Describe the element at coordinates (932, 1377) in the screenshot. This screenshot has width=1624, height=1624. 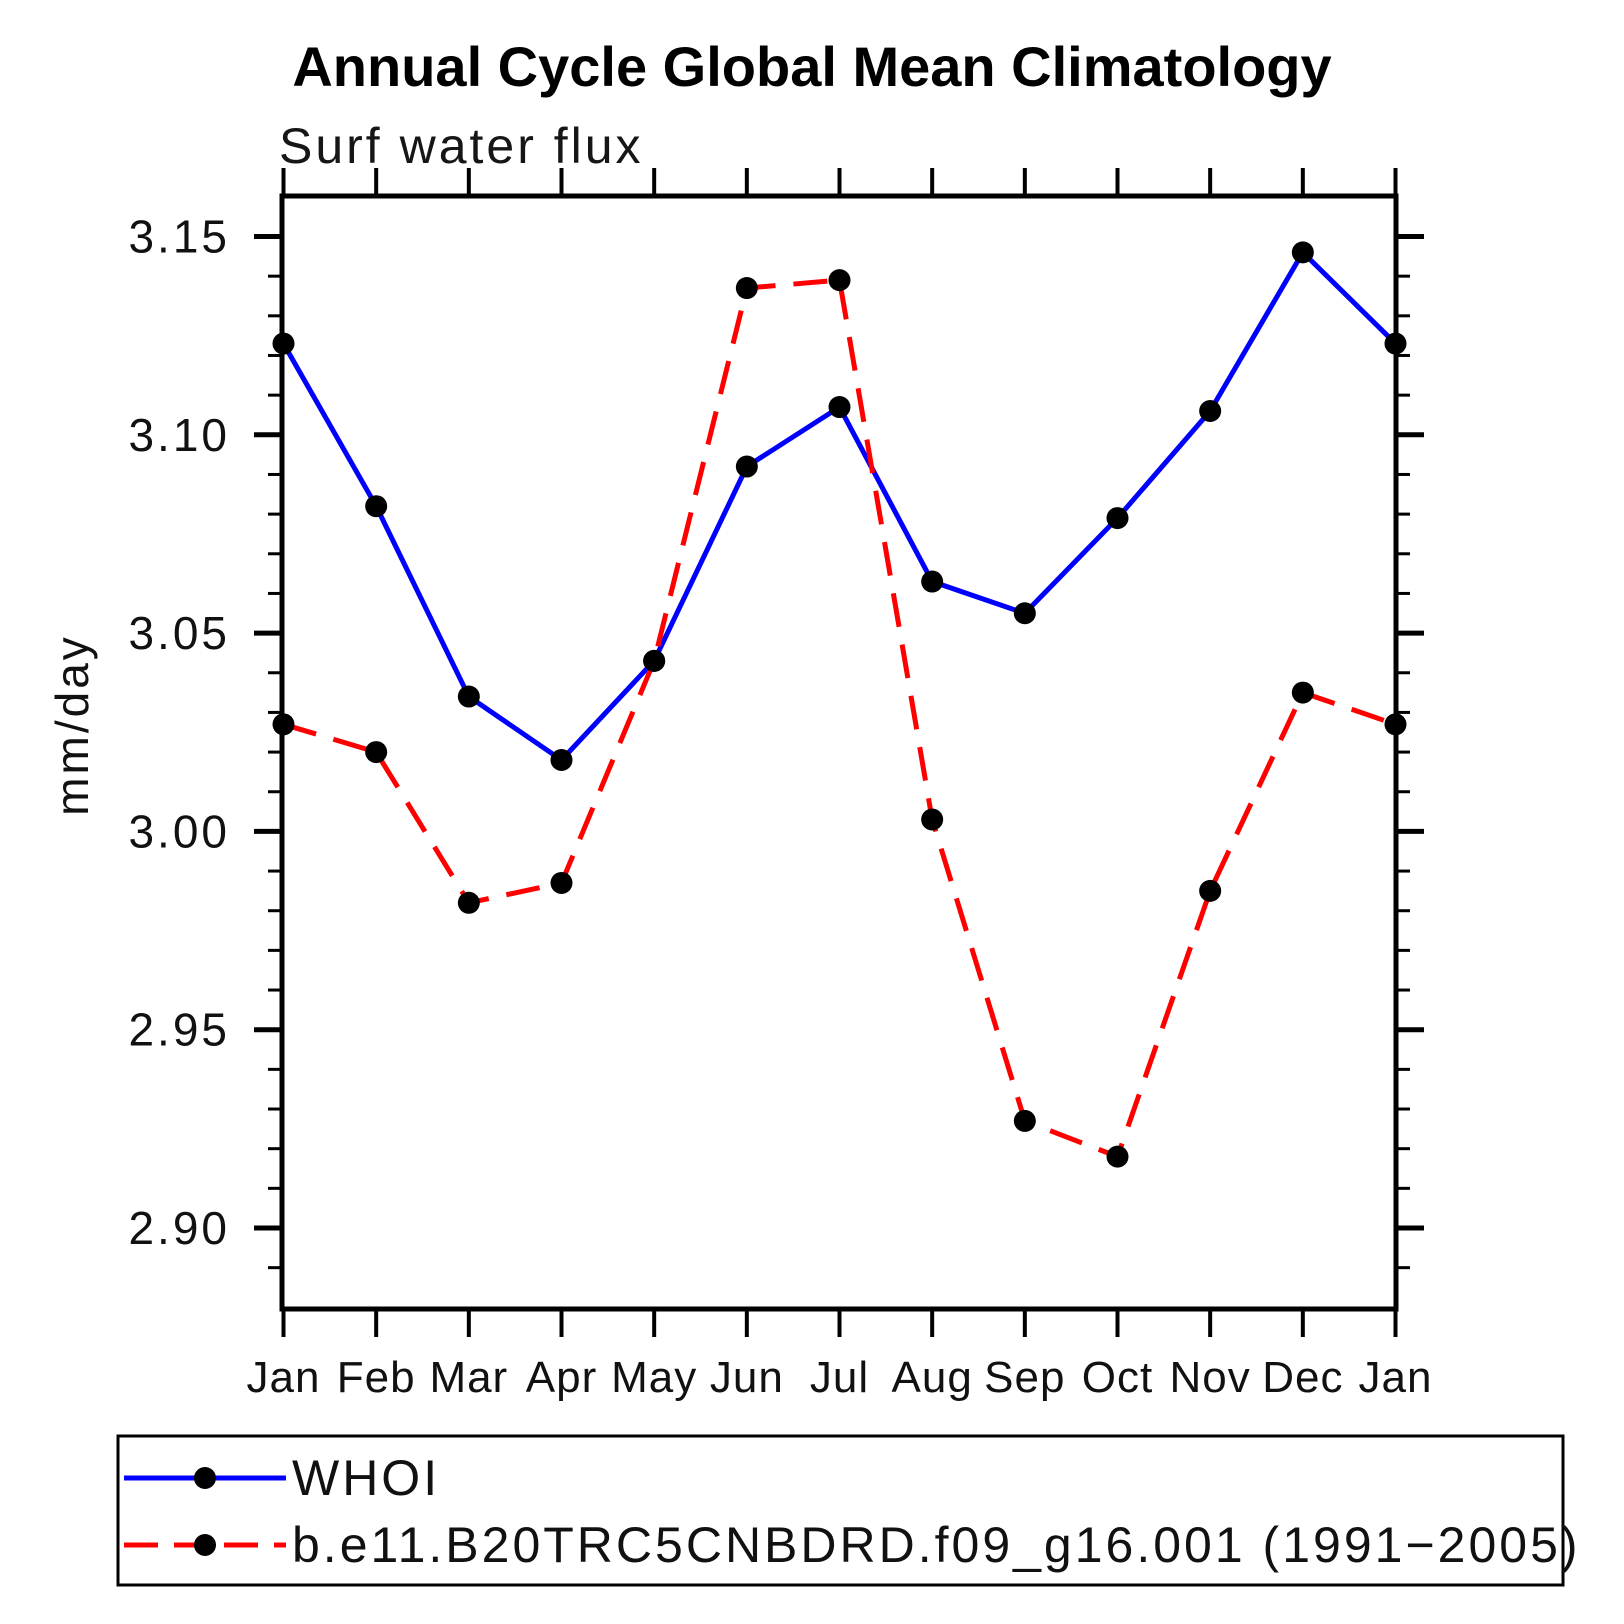
I see `x-tick-label: Aug` at that location.